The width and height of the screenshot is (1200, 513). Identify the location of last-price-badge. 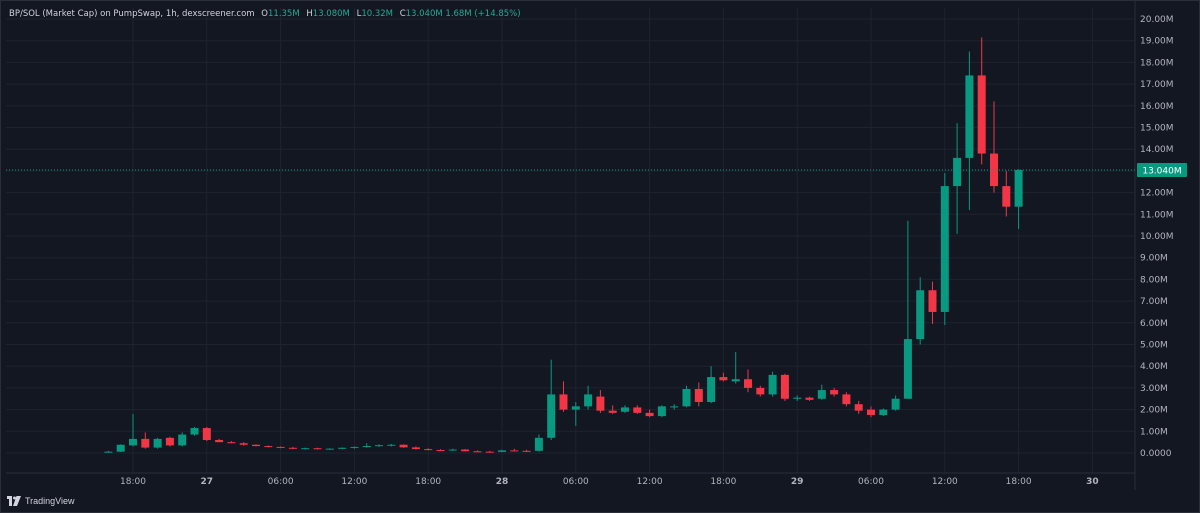
(1162, 170).